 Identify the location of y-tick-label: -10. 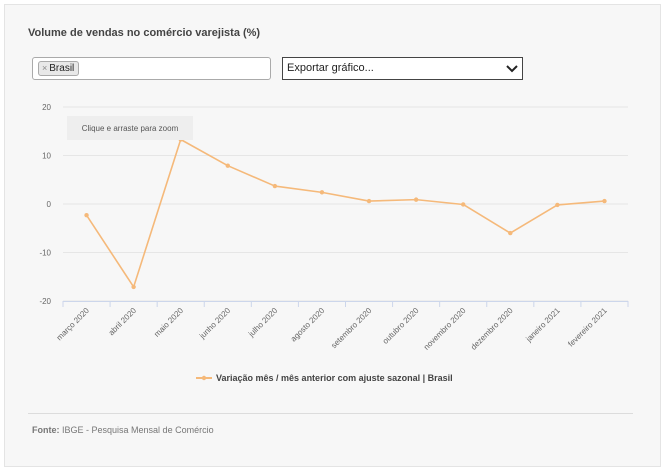
(45, 253).